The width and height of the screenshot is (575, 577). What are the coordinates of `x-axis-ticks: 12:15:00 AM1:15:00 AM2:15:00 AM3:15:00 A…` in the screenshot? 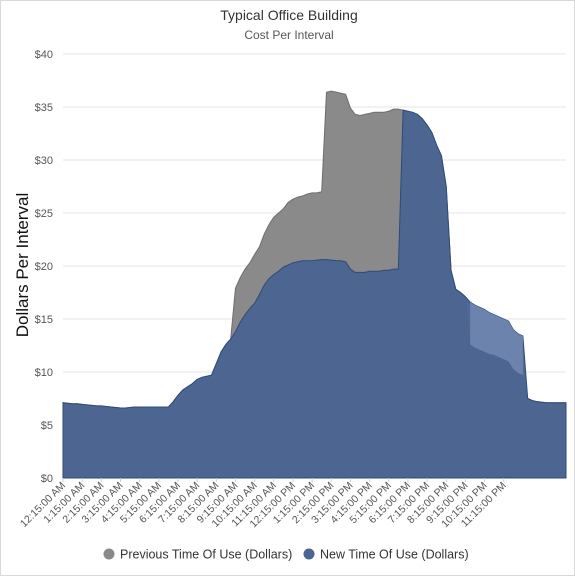 It's located at (263, 504).